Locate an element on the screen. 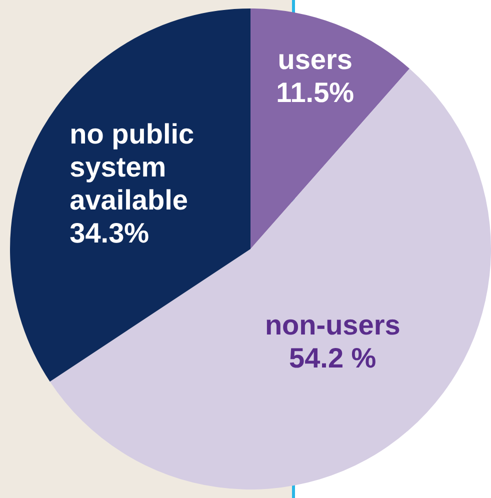 This screenshot has width=491, height=498. data-label: 54.2 % is located at coordinates (332, 358).